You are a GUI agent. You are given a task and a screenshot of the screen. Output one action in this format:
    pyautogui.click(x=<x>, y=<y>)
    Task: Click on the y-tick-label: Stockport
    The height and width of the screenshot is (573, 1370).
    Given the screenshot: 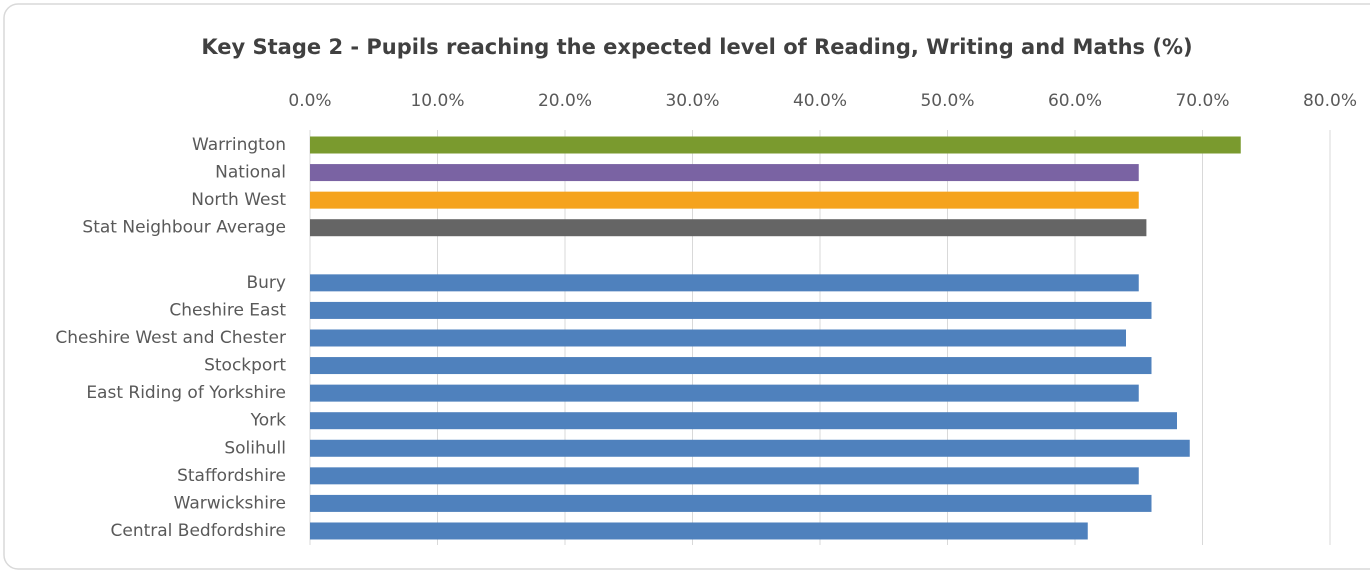 What is the action you would take?
    pyautogui.click(x=245, y=366)
    